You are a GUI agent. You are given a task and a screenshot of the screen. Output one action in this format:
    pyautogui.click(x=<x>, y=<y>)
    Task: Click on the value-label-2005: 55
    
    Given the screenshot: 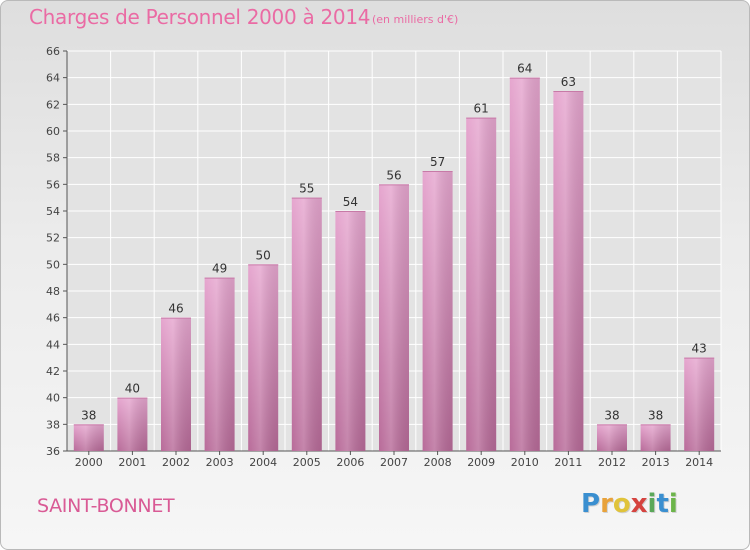 What is the action you would take?
    pyautogui.click(x=306, y=189)
    